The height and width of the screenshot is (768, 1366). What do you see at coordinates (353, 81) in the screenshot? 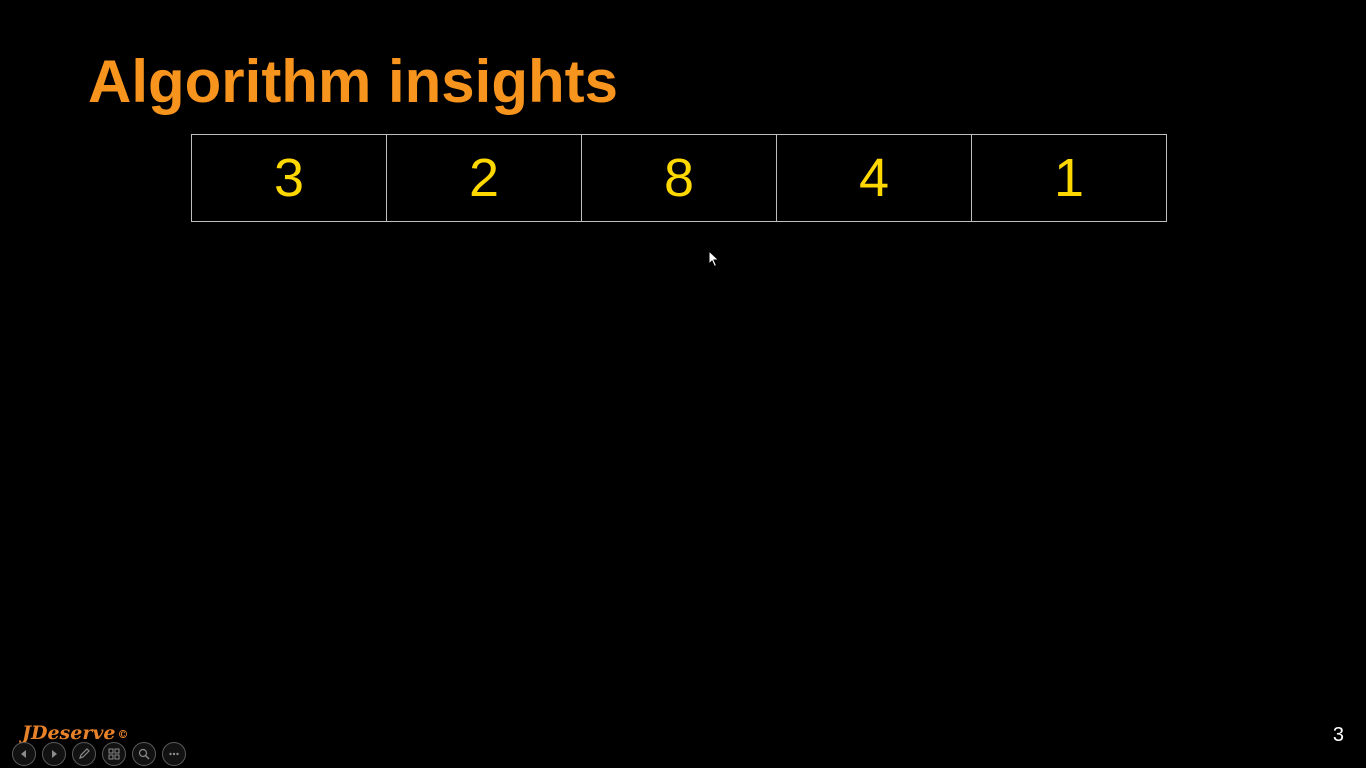
I see `slide-title: Algorithm insights` at bounding box center [353, 81].